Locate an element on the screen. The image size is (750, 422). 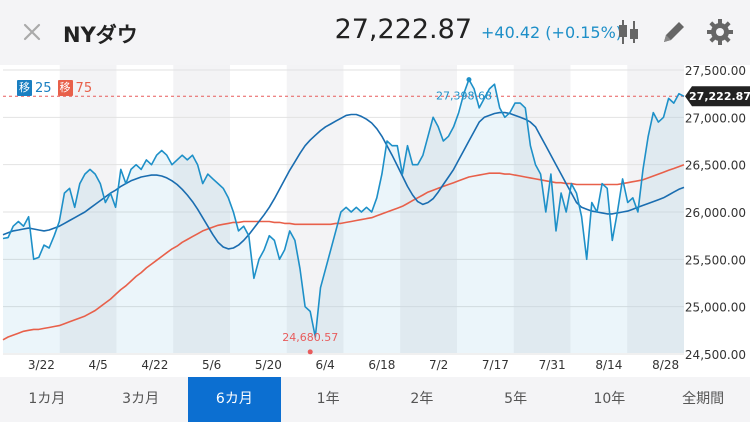
x-tick-label: 8/28 is located at coordinates (665, 365).